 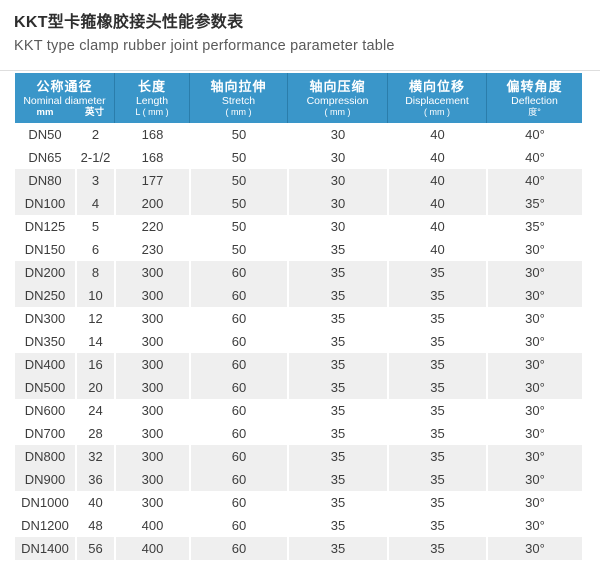 What do you see at coordinates (151, 98) in the screenshot?
I see `column-header-length: 长度 Length L ( mm )` at bounding box center [151, 98].